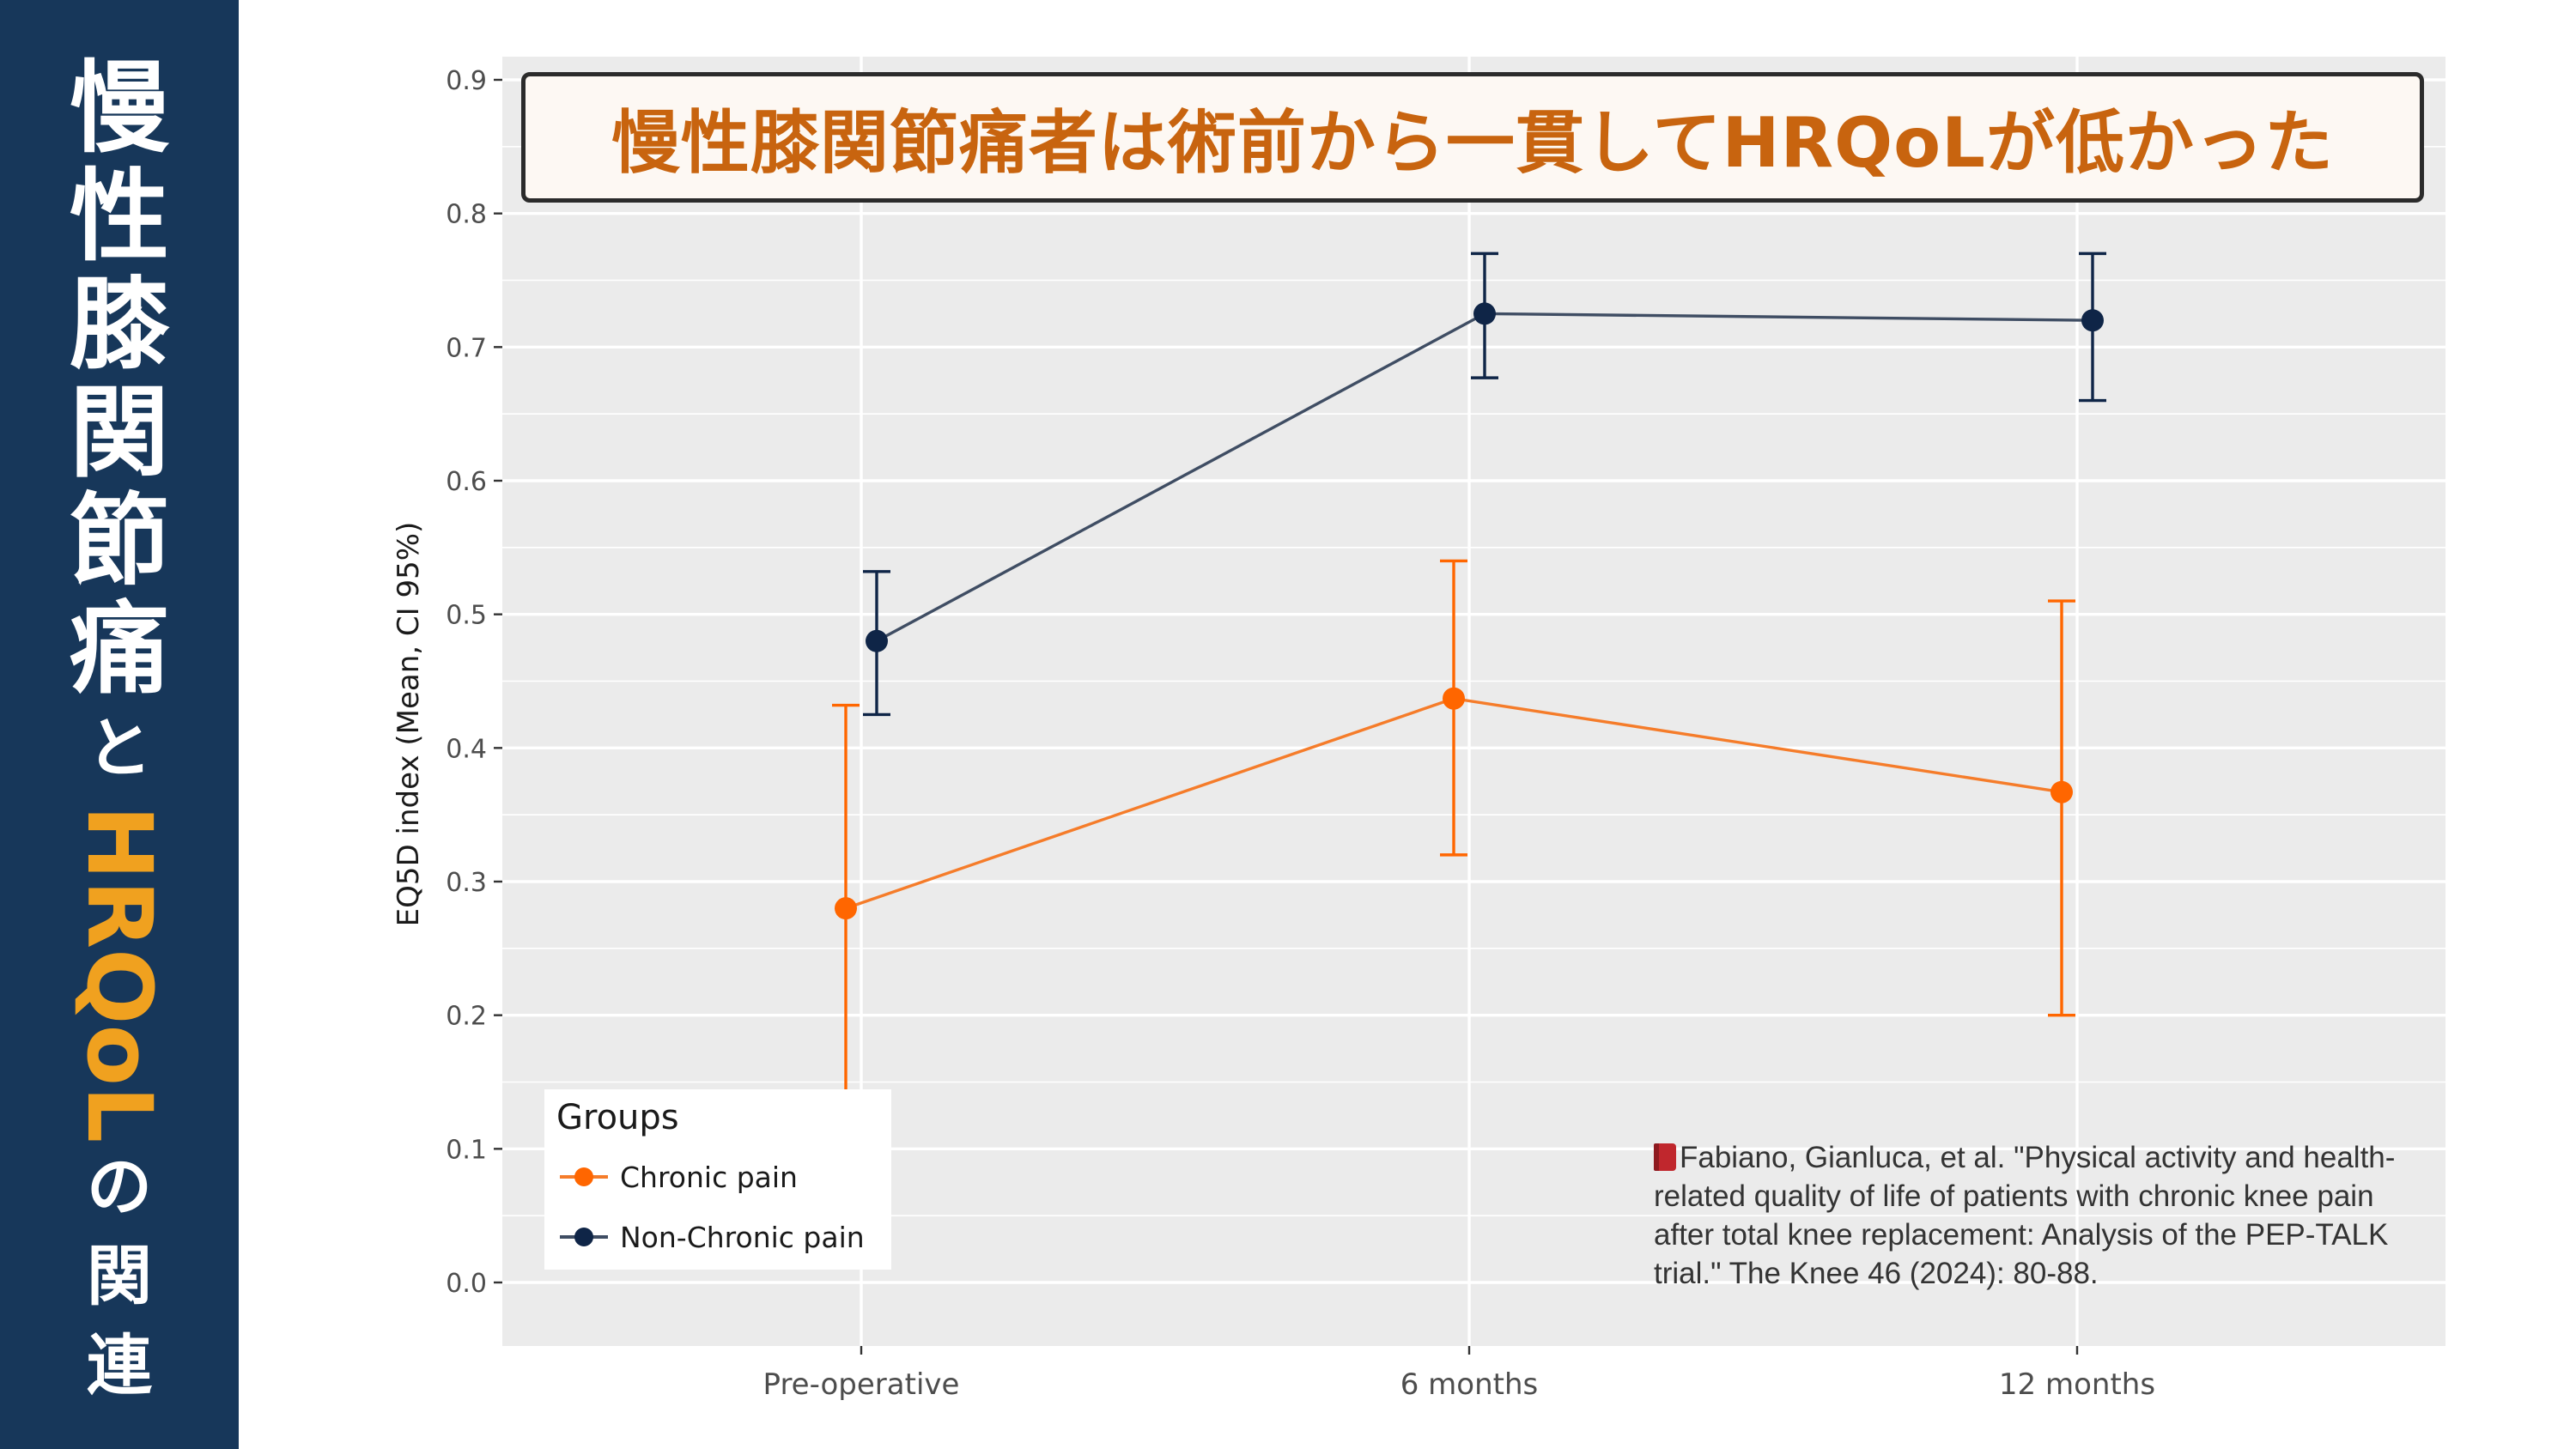  Describe the element at coordinates (466, 749) in the screenshot. I see `y-tick-label: 0.4` at that location.